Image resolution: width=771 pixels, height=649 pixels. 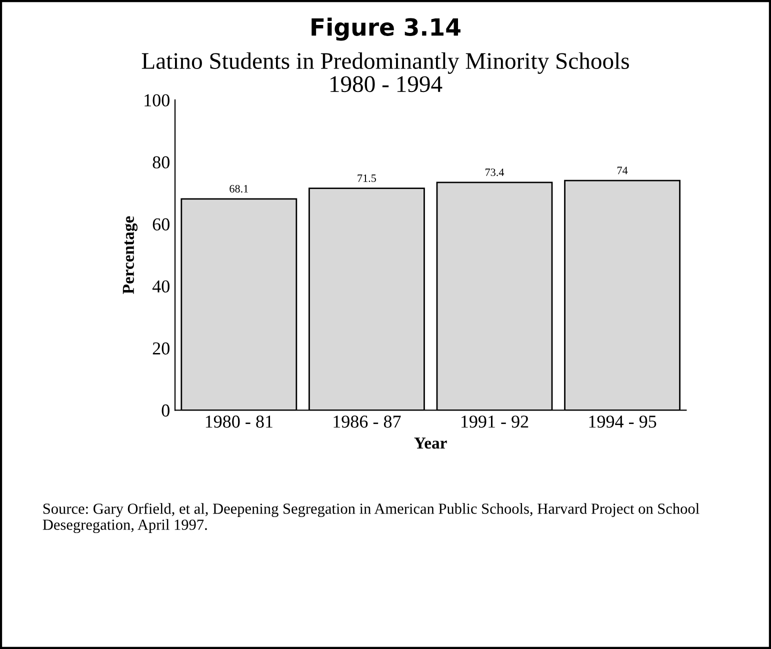 I want to click on data-label: 73.4, so click(x=495, y=172).